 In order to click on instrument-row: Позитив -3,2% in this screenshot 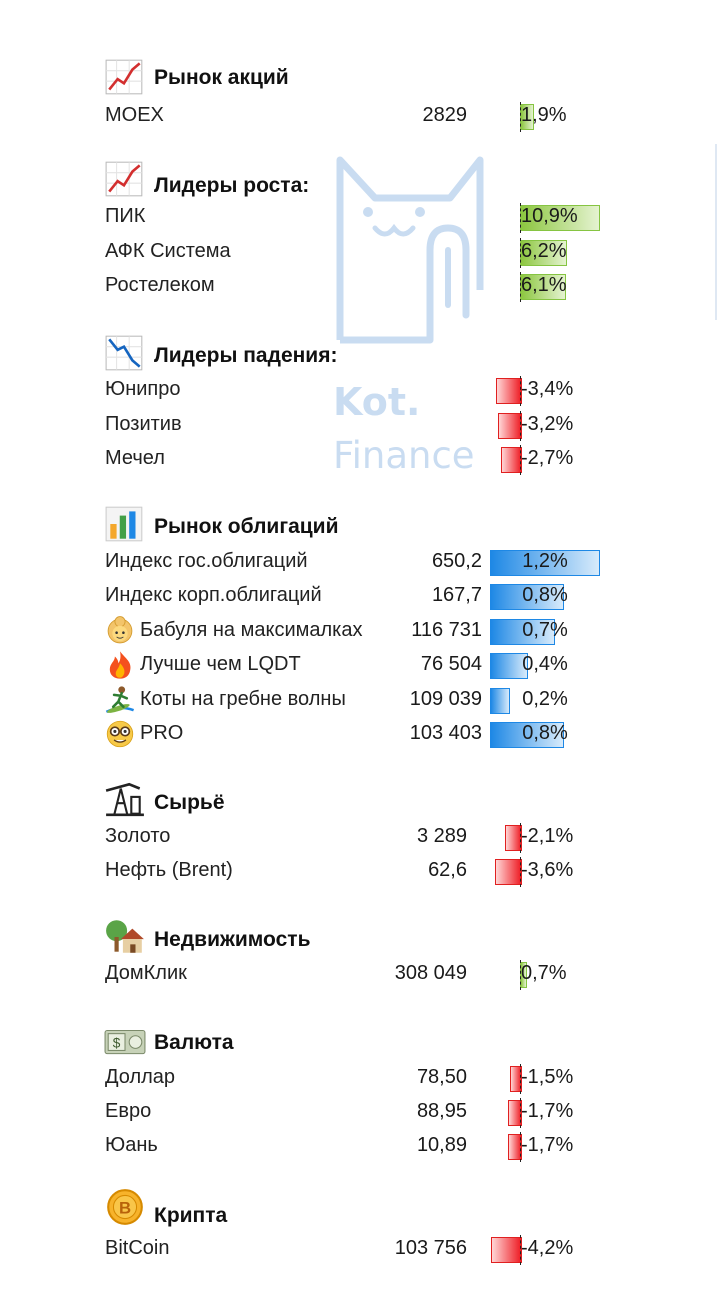, I will do `click(358, 426)`.